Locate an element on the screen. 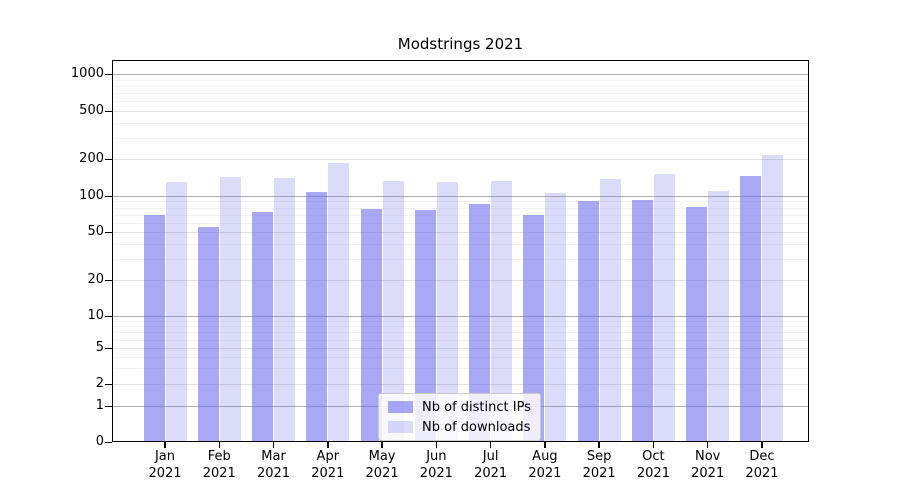 The height and width of the screenshot is (500, 900). y-tick-label: 0 is located at coordinates (99, 441).